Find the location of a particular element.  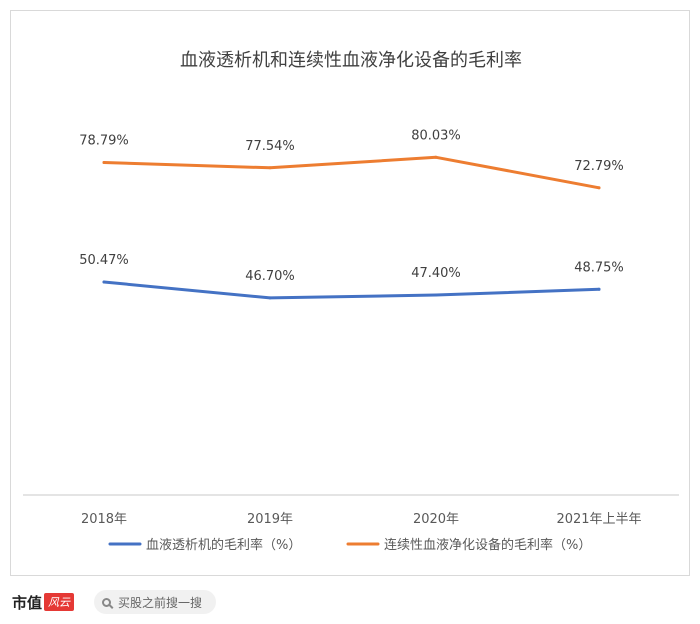

x-tick-label: 2019年 is located at coordinates (270, 519).